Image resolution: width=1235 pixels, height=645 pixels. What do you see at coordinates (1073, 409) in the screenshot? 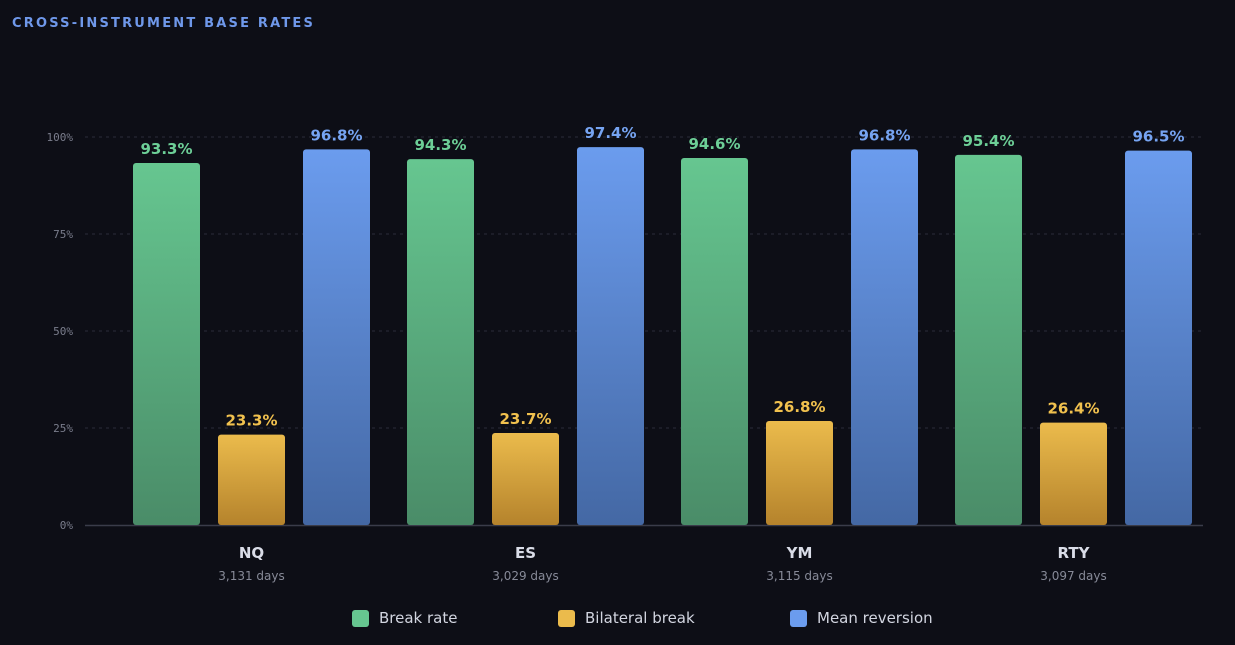
I see `data-label: 26.4%` at bounding box center [1073, 409].